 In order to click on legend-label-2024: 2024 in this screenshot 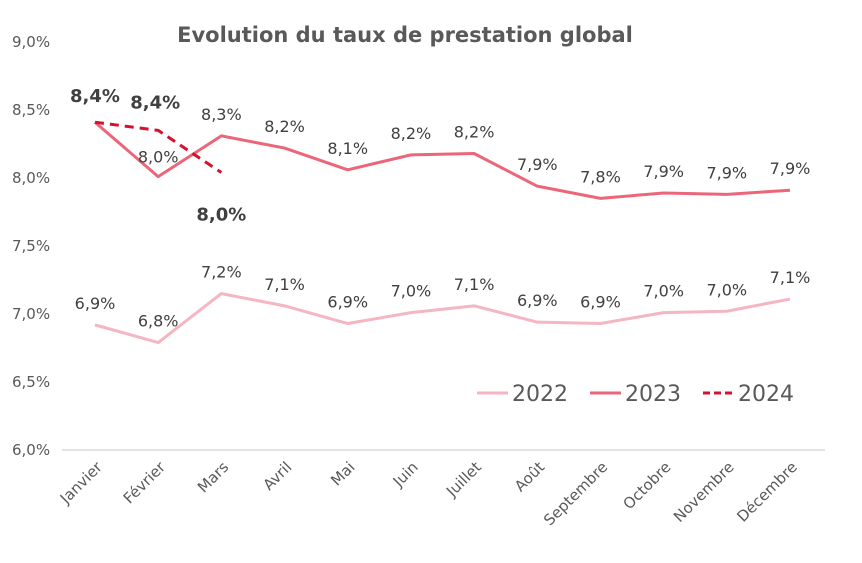, I will do `click(766, 394)`.